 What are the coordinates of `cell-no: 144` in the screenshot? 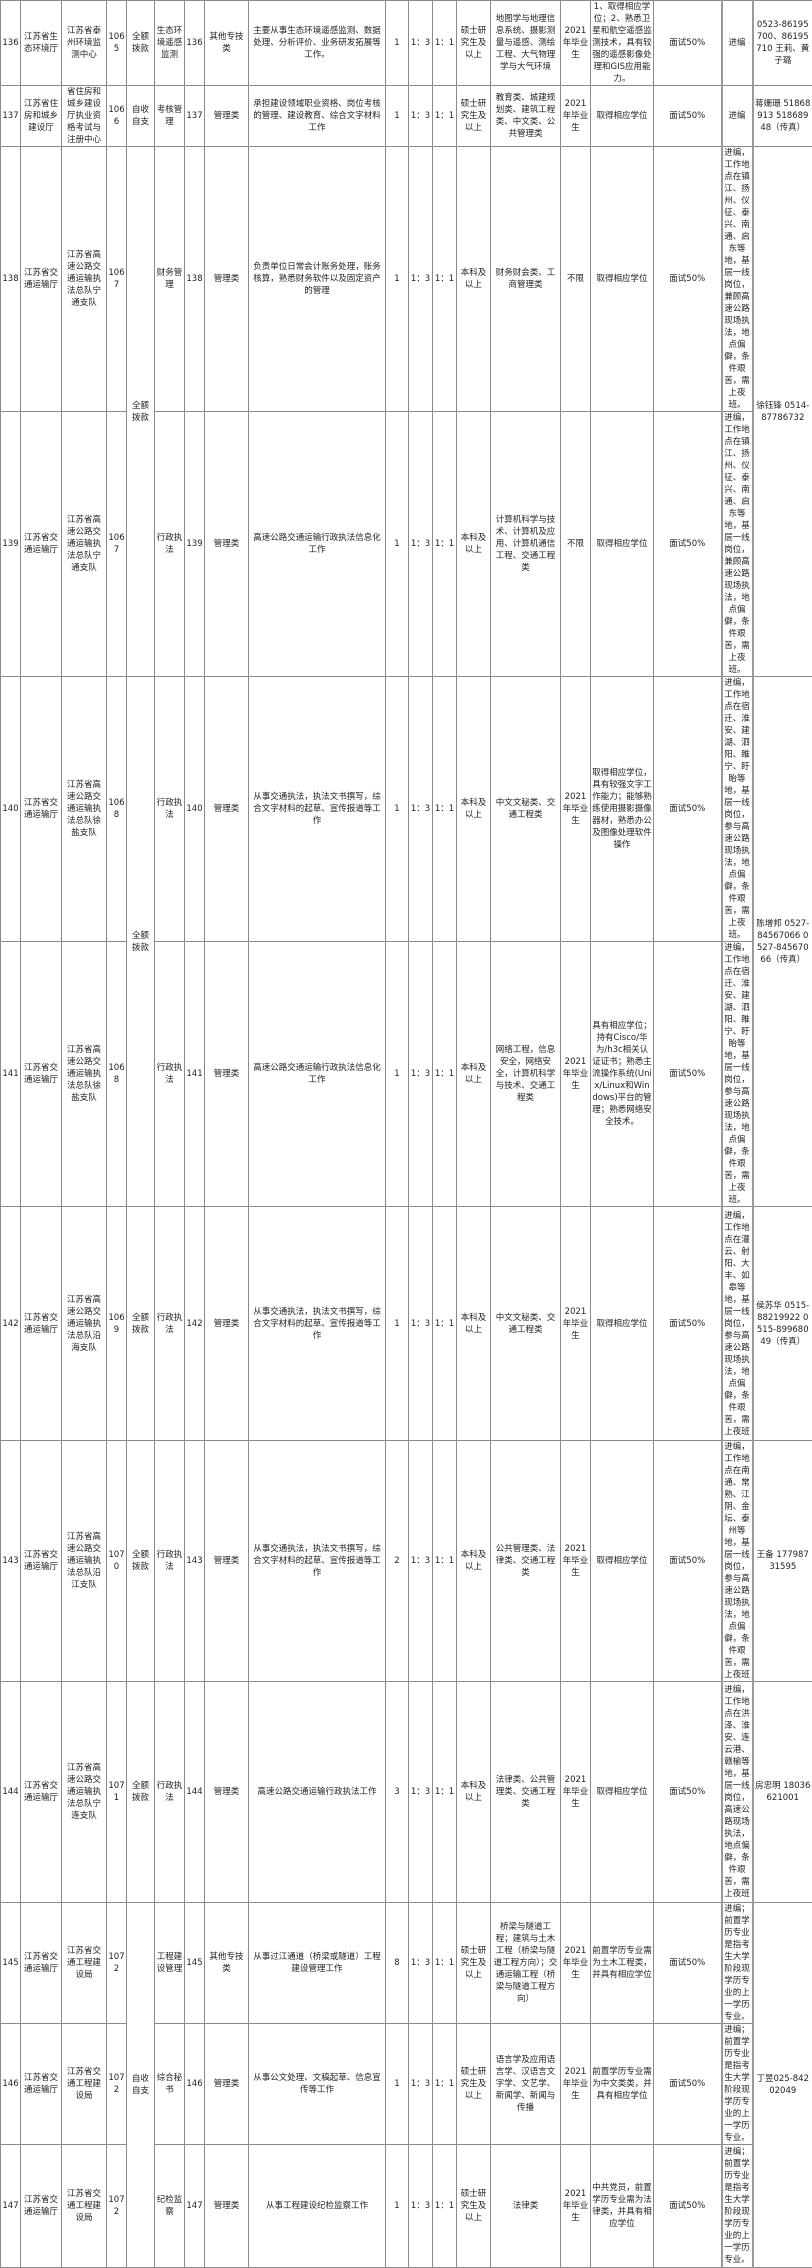 It's located at (11, 1792).